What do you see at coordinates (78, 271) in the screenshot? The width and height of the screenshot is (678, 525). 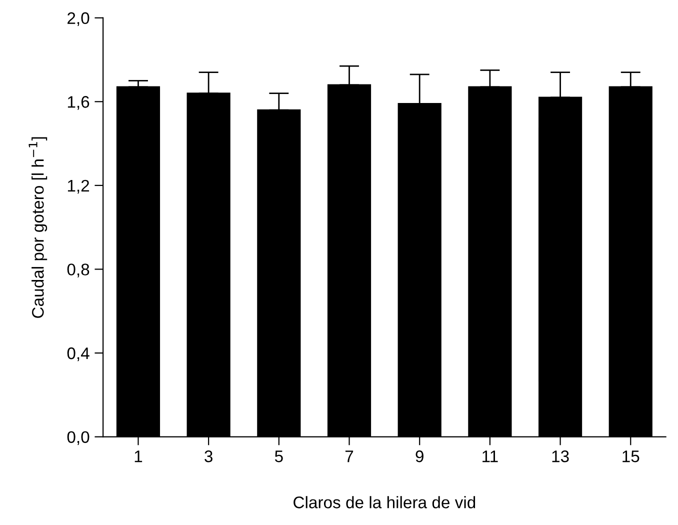 I see `y-tick-label: 0,8` at bounding box center [78, 271].